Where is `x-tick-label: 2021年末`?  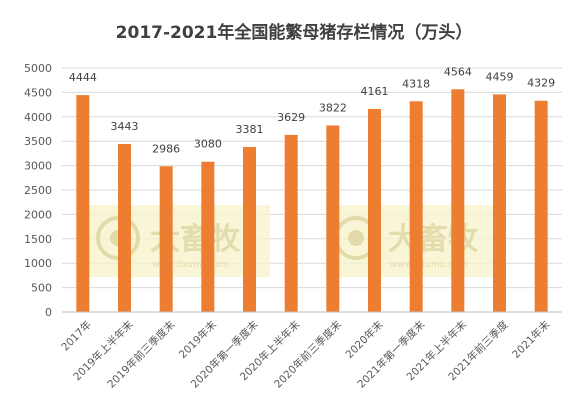
x-tick-label: 2021年末 is located at coordinates (530, 339).